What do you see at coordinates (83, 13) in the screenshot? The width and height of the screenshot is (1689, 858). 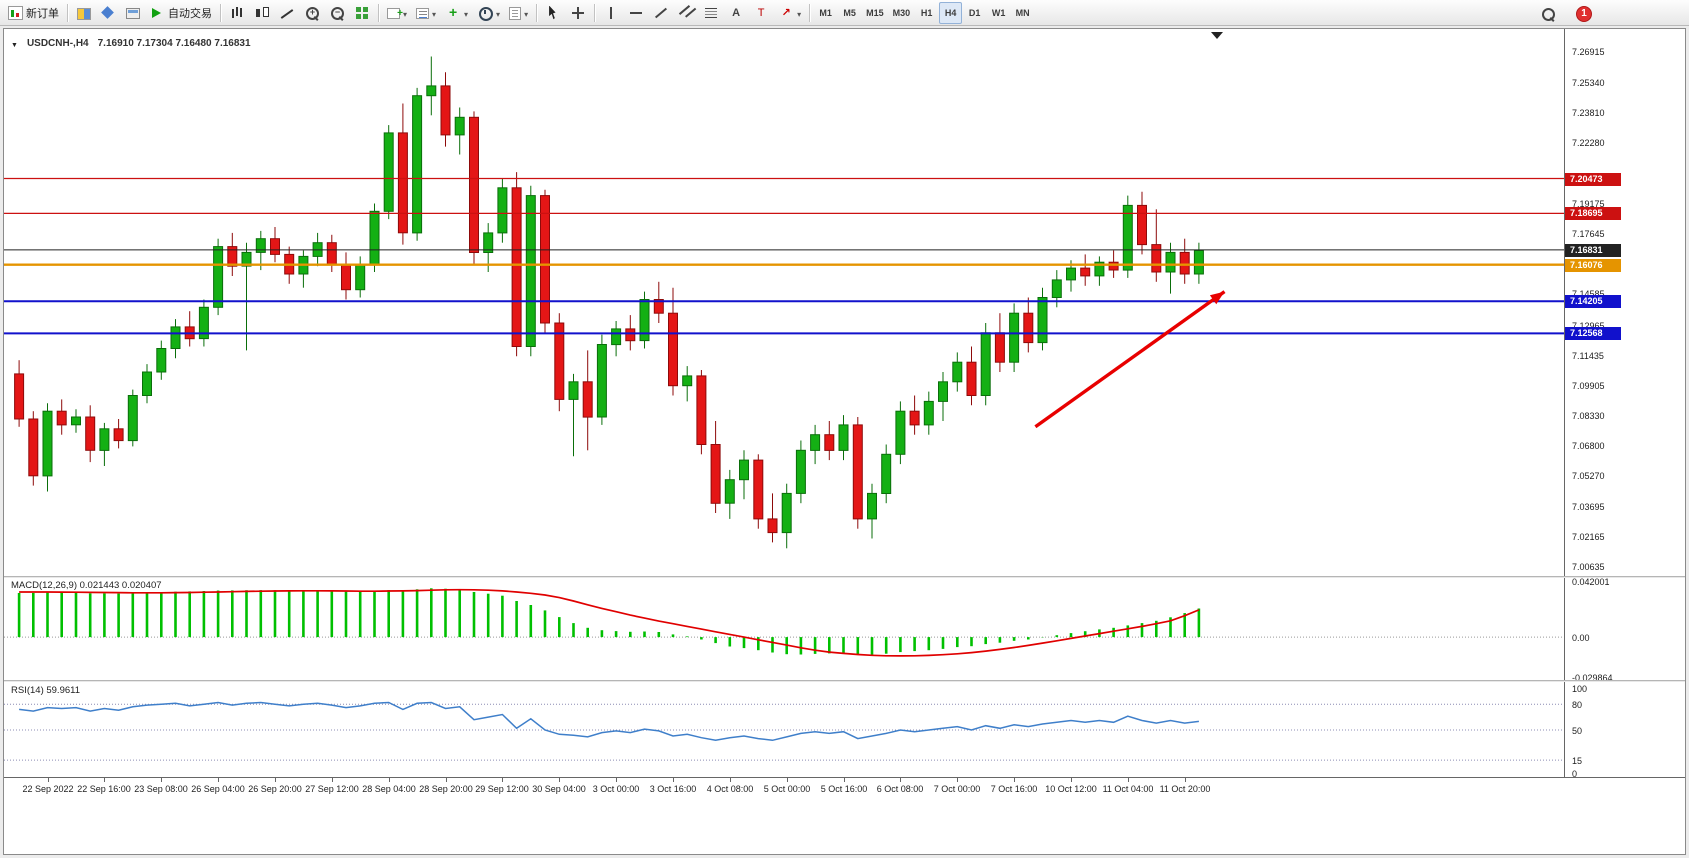 I see `market-watch-button` at bounding box center [83, 13].